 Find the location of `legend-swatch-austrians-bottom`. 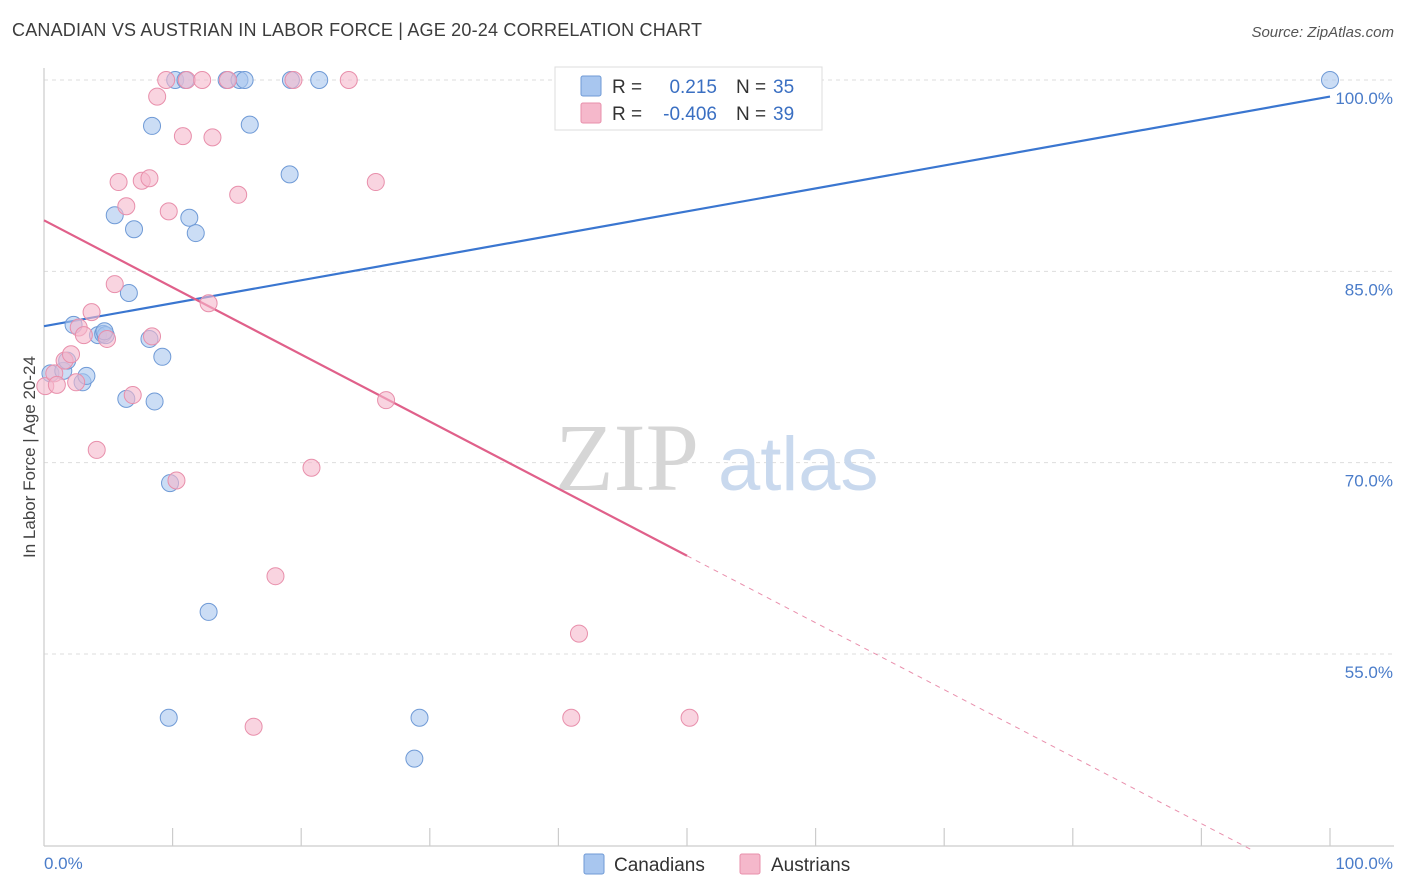

legend-swatch-austrians-bottom is located at coordinates (750, 864).